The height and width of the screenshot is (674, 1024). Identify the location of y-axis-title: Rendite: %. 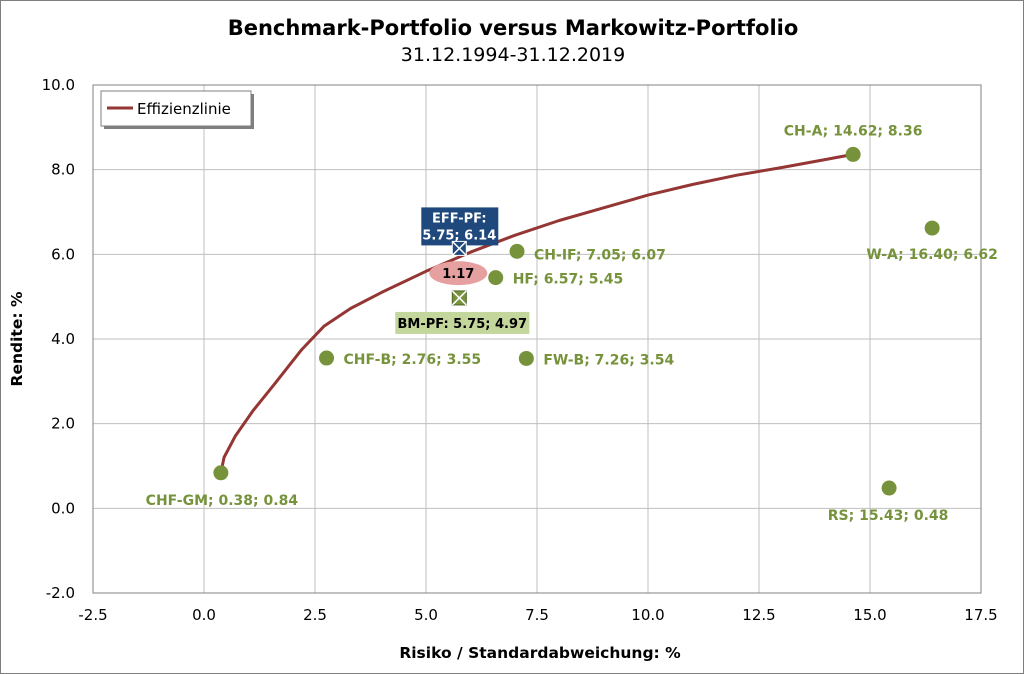
(17, 338).